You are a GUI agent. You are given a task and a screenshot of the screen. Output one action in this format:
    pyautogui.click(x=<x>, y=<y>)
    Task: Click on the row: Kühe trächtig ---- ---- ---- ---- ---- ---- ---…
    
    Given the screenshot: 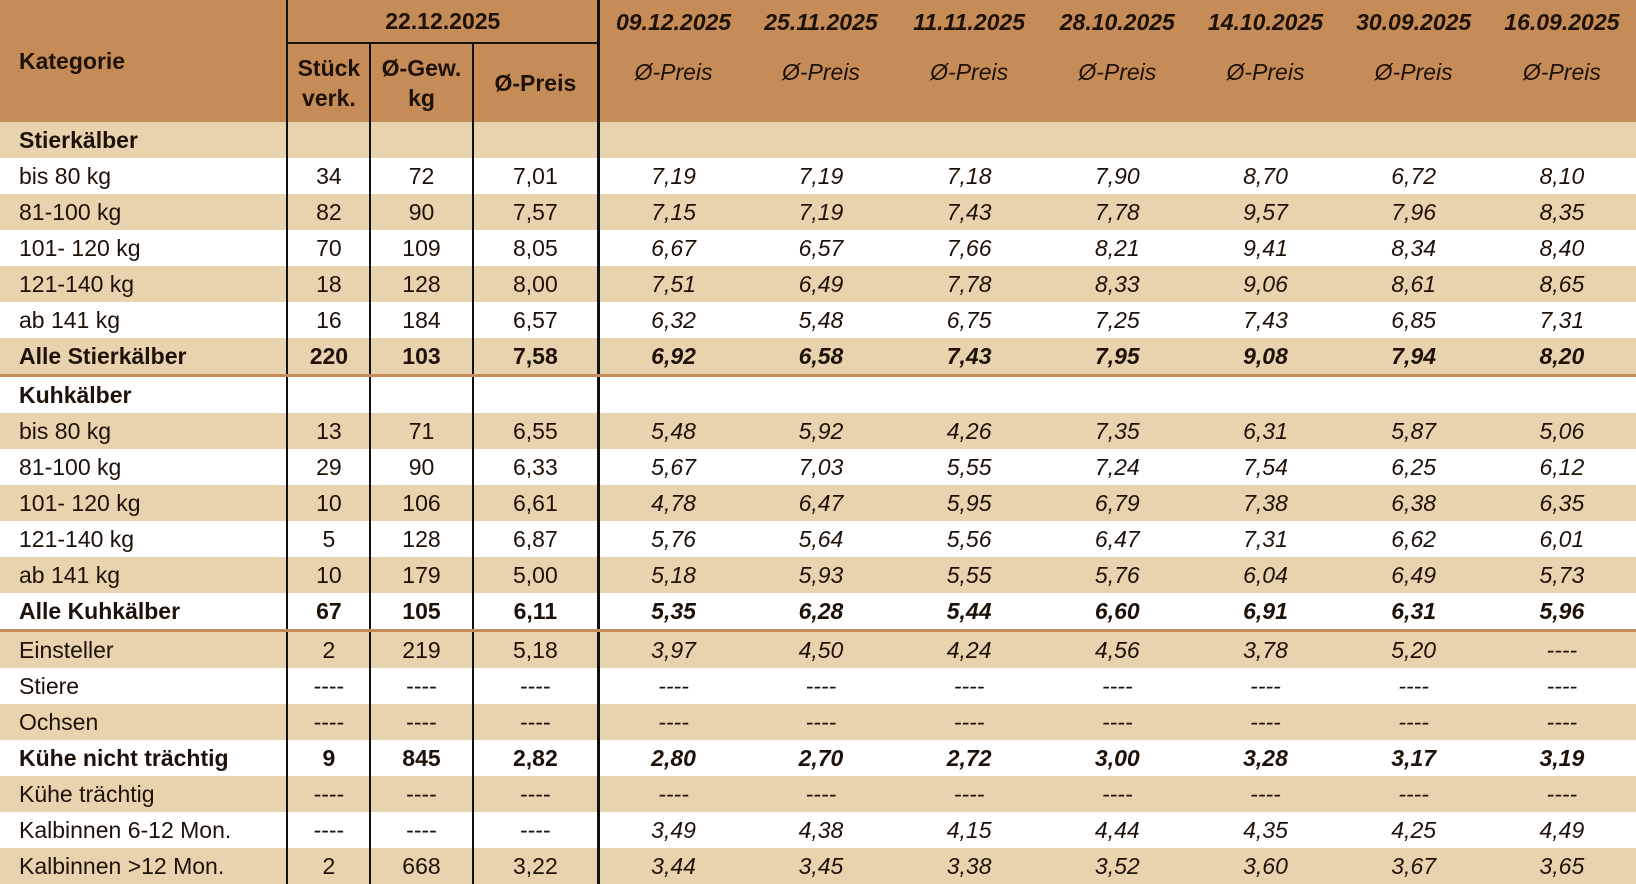 What is the action you would take?
    pyautogui.click(x=818, y=794)
    